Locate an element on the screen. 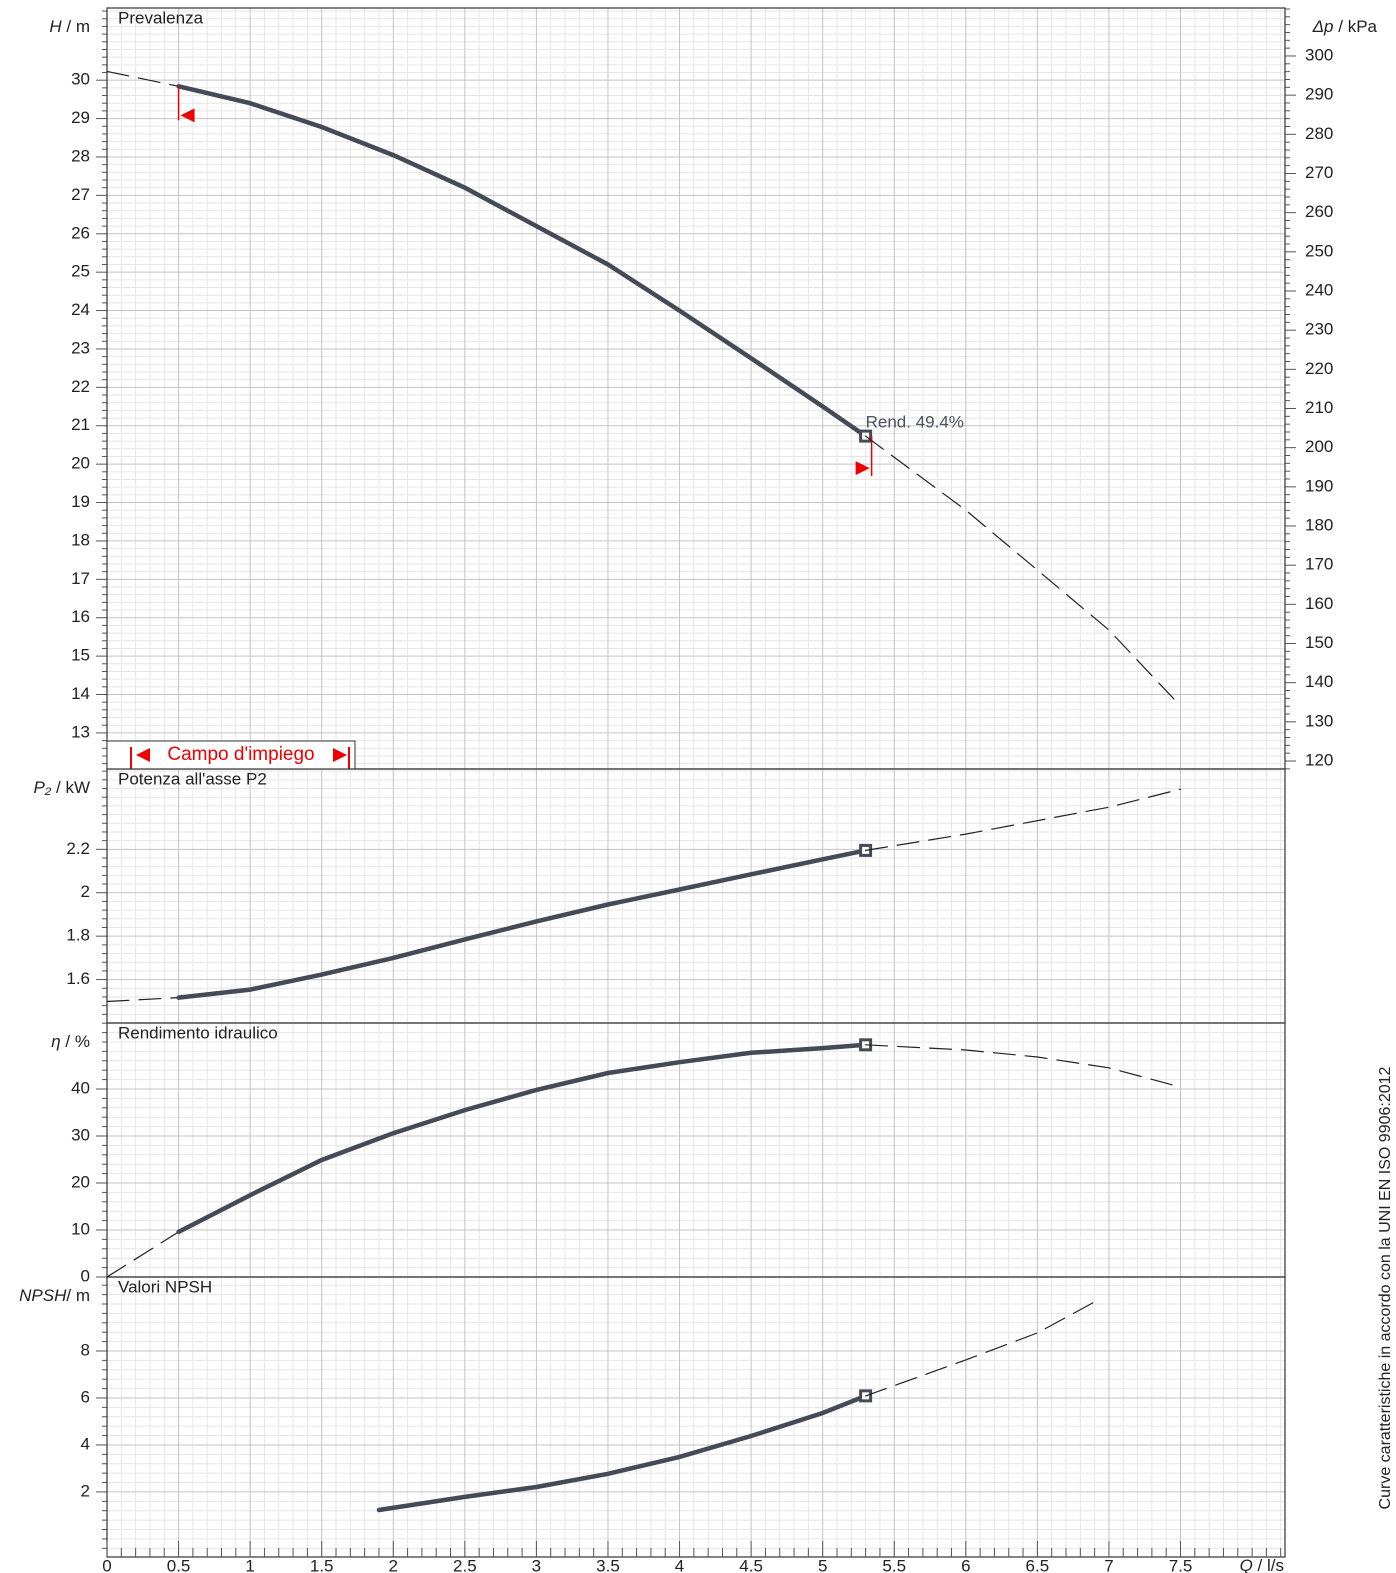 The height and width of the screenshot is (1573, 1396). x-tick-label: 4.5 is located at coordinates (751, 1564).